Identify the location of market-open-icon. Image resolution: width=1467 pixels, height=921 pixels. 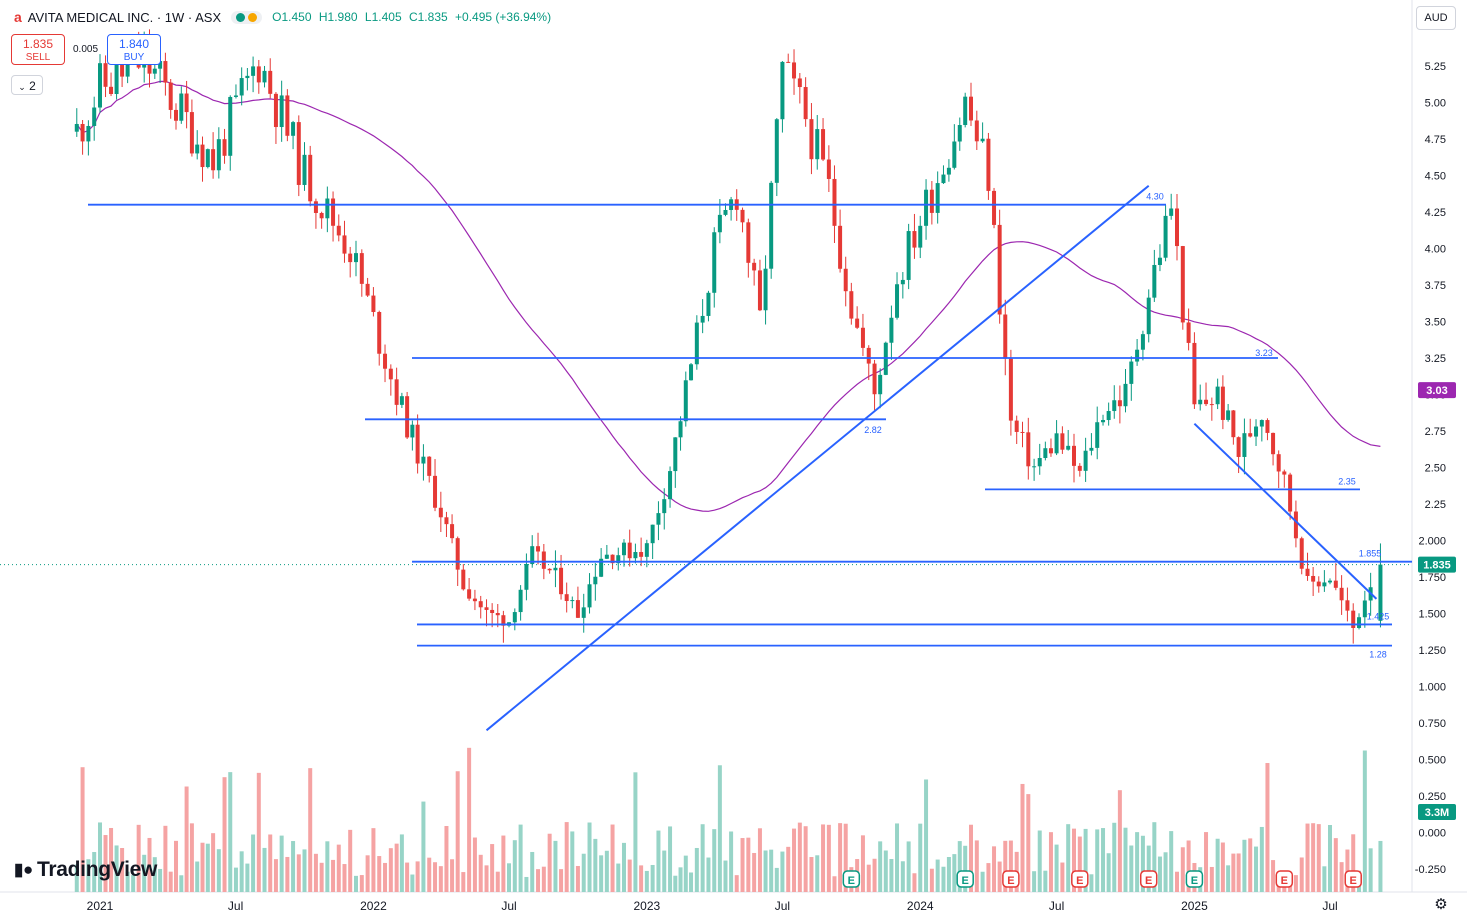
(241, 17).